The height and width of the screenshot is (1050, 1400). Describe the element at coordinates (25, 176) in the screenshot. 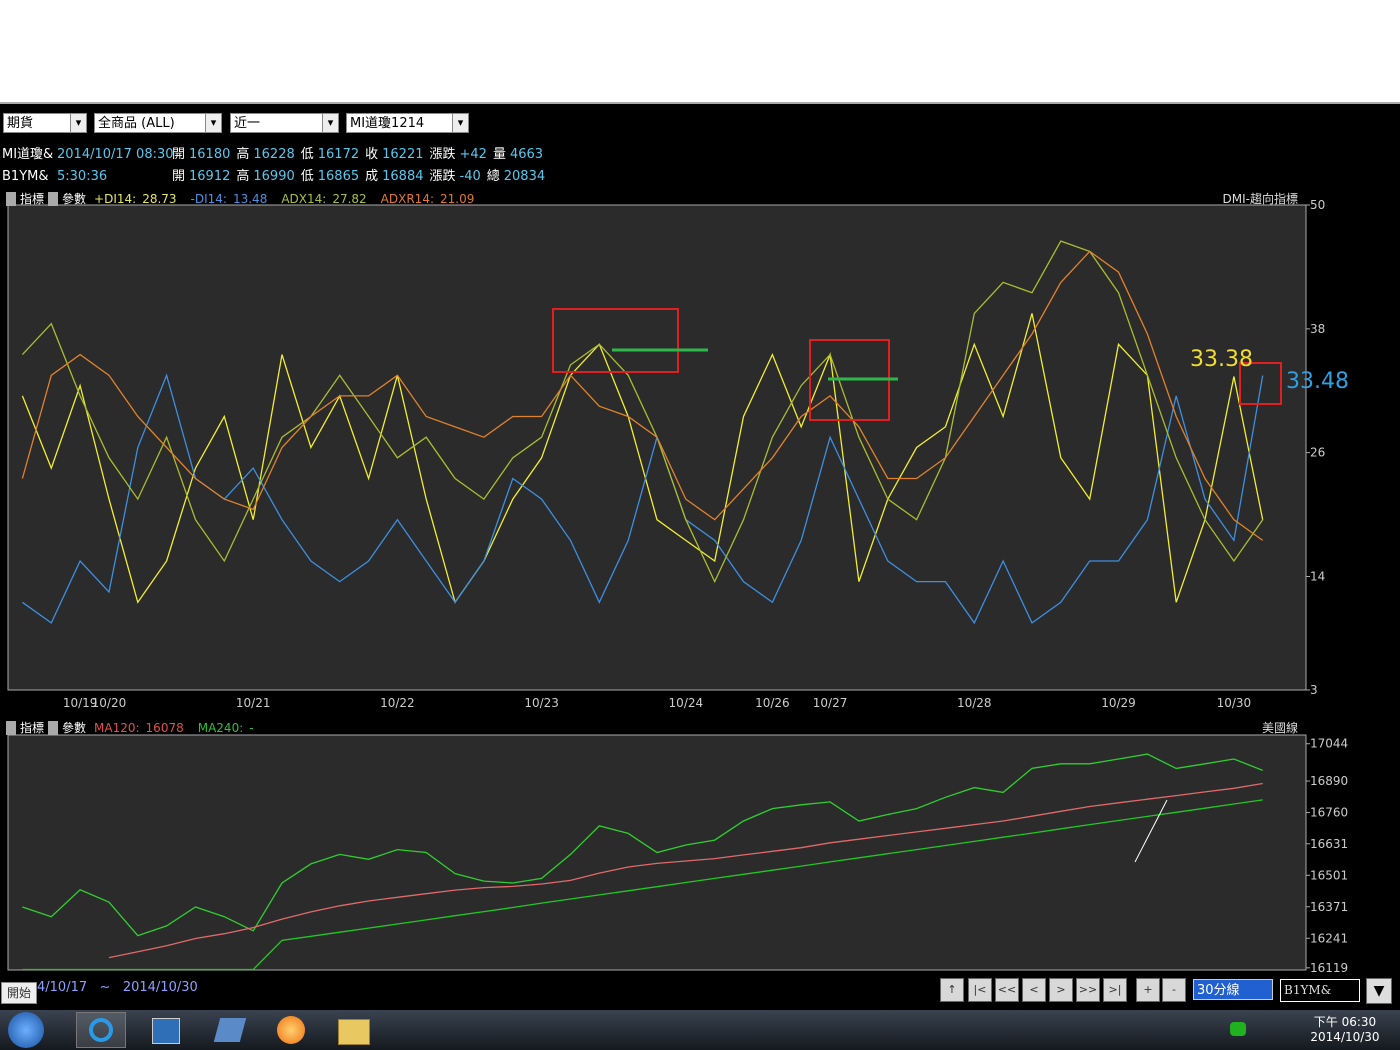

I see `symbol: B1YM&` at that location.